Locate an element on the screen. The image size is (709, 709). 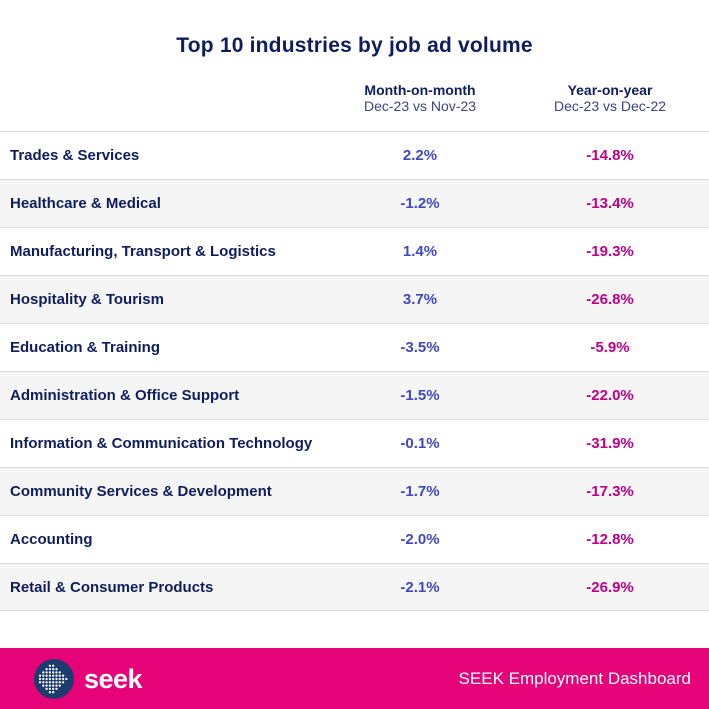
table-row: Healthcare & Medical -1.2% -13.4% is located at coordinates (354, 203).